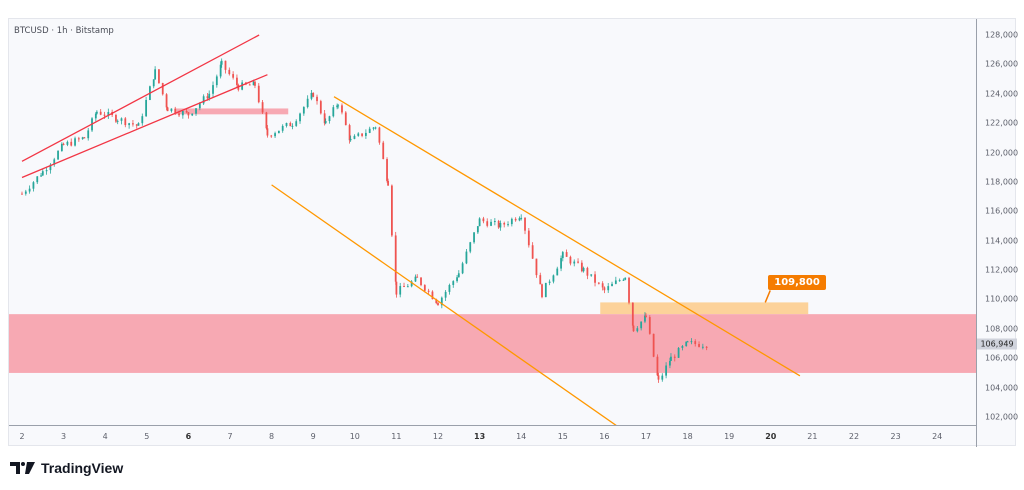 This screenshot has height=490, width=1024. What do you see at coordinates (22, 468) in the screenshot?
I see `tradingview-logo-icon` at bounding box center [22, 468].